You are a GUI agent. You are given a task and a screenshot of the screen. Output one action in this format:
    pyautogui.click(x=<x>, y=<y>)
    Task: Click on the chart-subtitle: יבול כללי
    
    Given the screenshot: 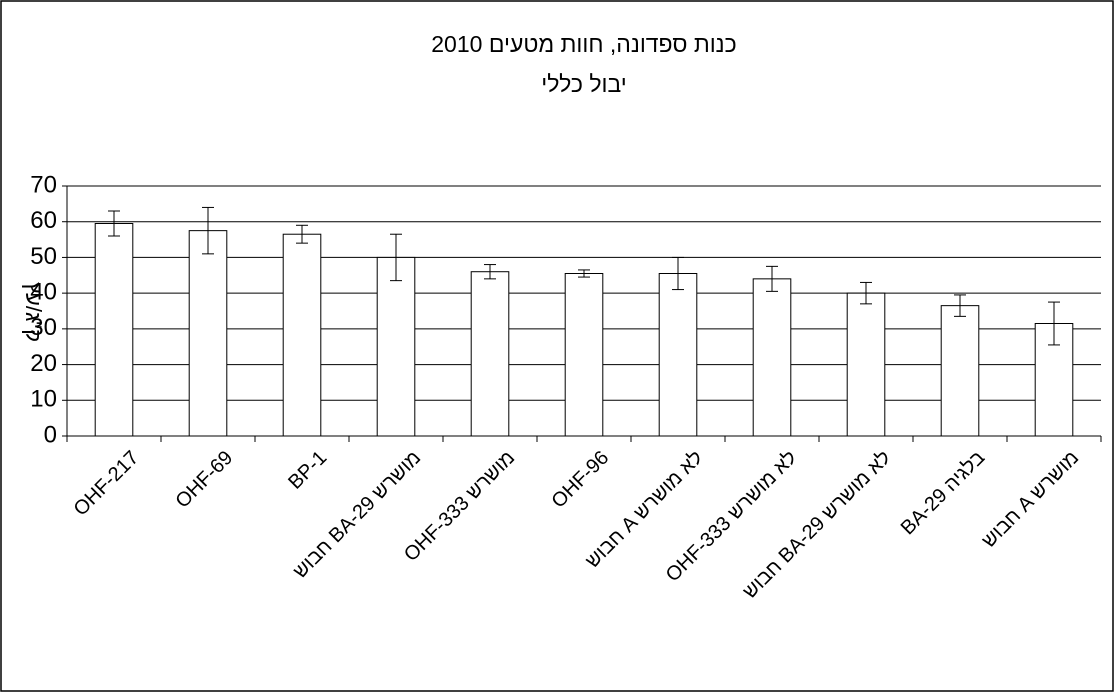 What is the action you would take?
    pyautogui.click(x=584, y=84)
    